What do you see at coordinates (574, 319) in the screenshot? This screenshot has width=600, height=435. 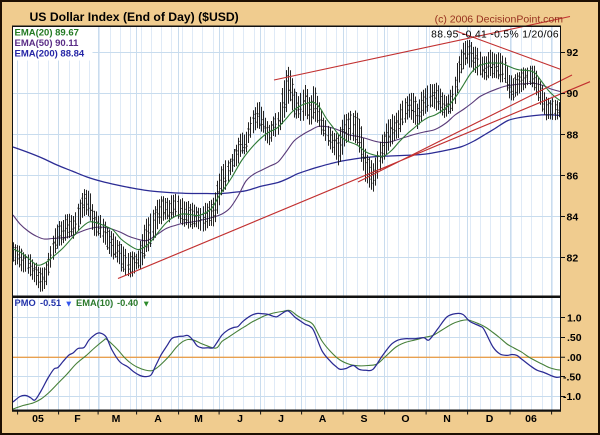 I see `svg-text: 1.0` at bounding box center [574, 319].